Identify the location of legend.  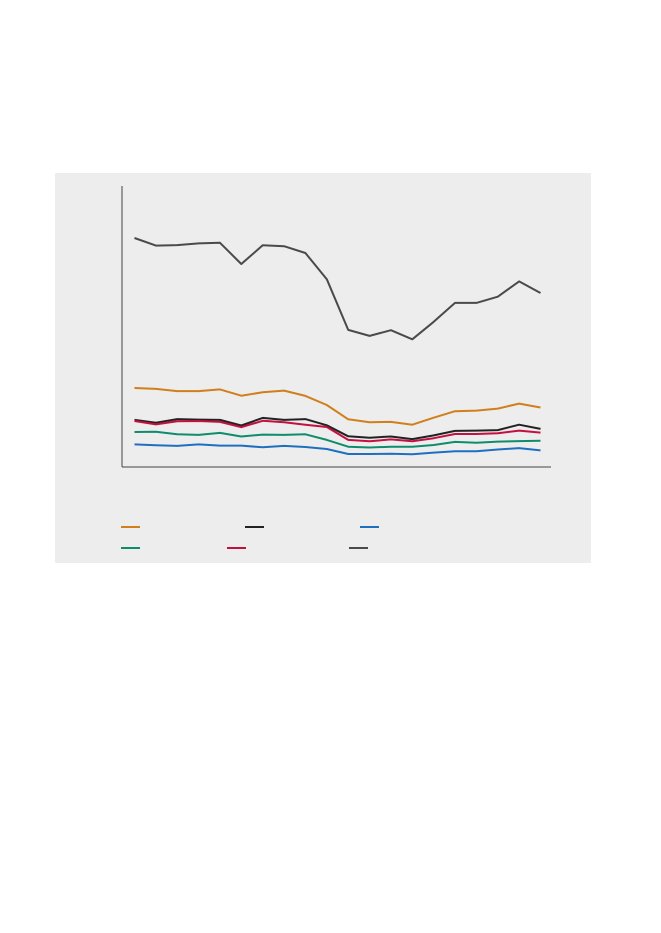
(250, 537).